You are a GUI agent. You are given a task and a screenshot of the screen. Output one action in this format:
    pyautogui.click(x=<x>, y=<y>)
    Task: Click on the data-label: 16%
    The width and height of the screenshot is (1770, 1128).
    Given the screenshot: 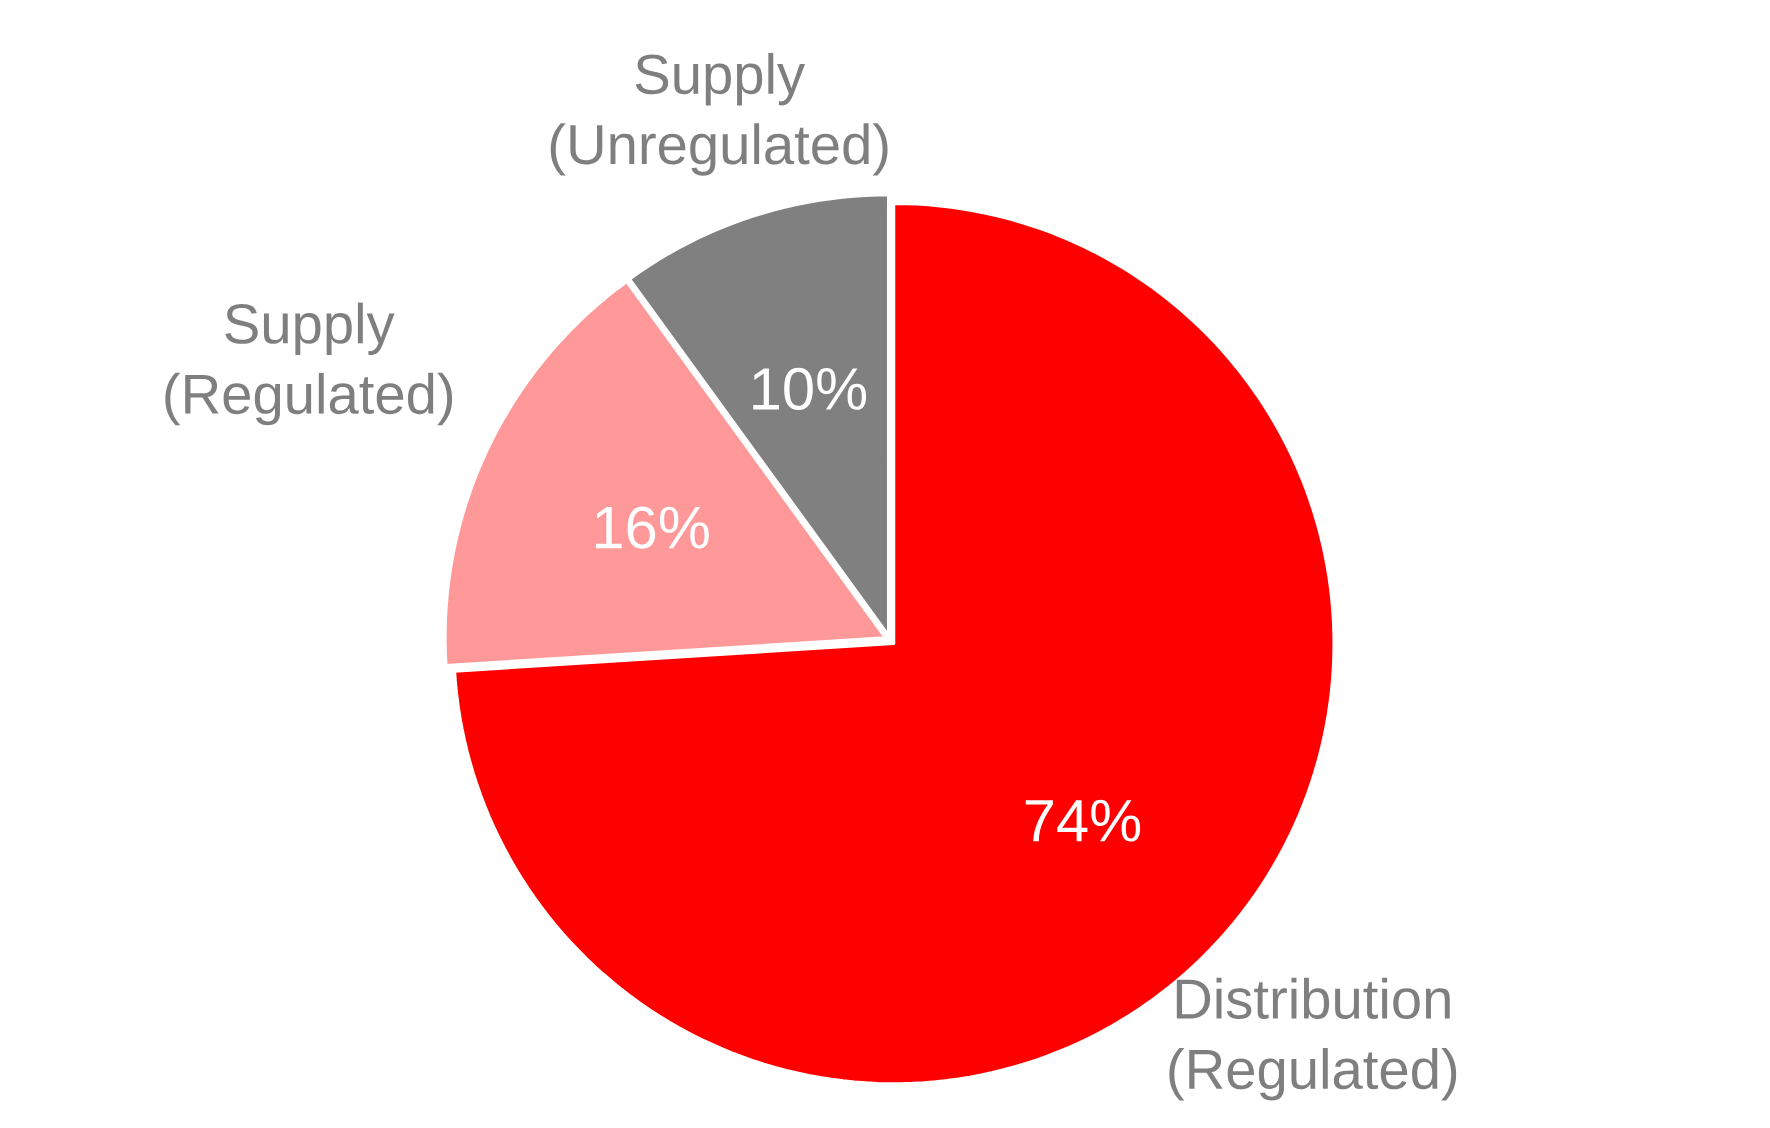 What is the action you would take?
    pyautogui.click(x=652, y=527)
    